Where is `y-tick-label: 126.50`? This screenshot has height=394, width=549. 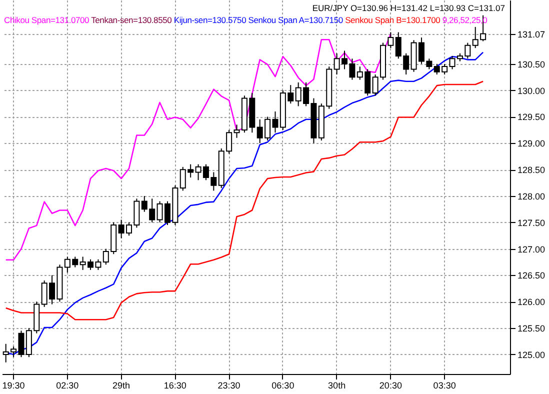
y-tick-label: 126.50 is located at coordinates (532, 275).